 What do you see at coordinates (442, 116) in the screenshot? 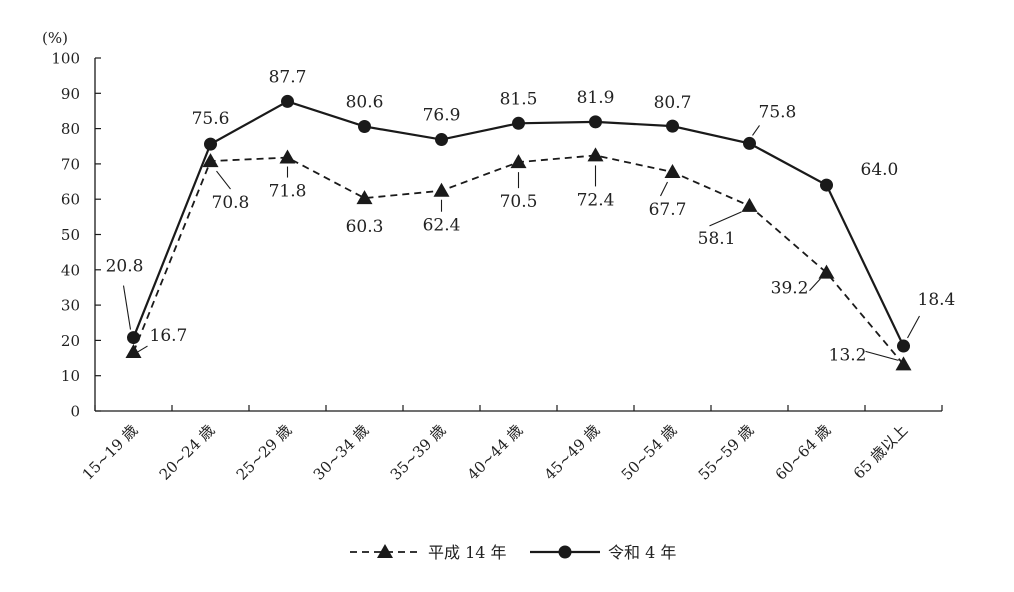
I see `data-label-reiwa4: 76.9` at bounding box center [442, 116].